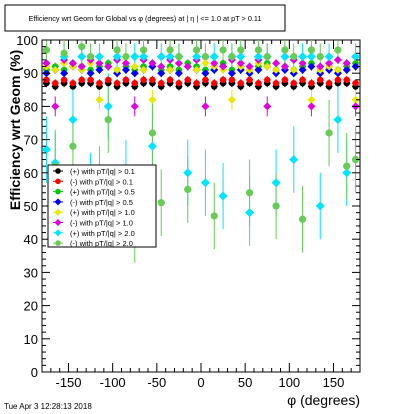  Describe the element at coordinates (200, 382) in the screenshot. I see `x-tick-label: 0` at that location.